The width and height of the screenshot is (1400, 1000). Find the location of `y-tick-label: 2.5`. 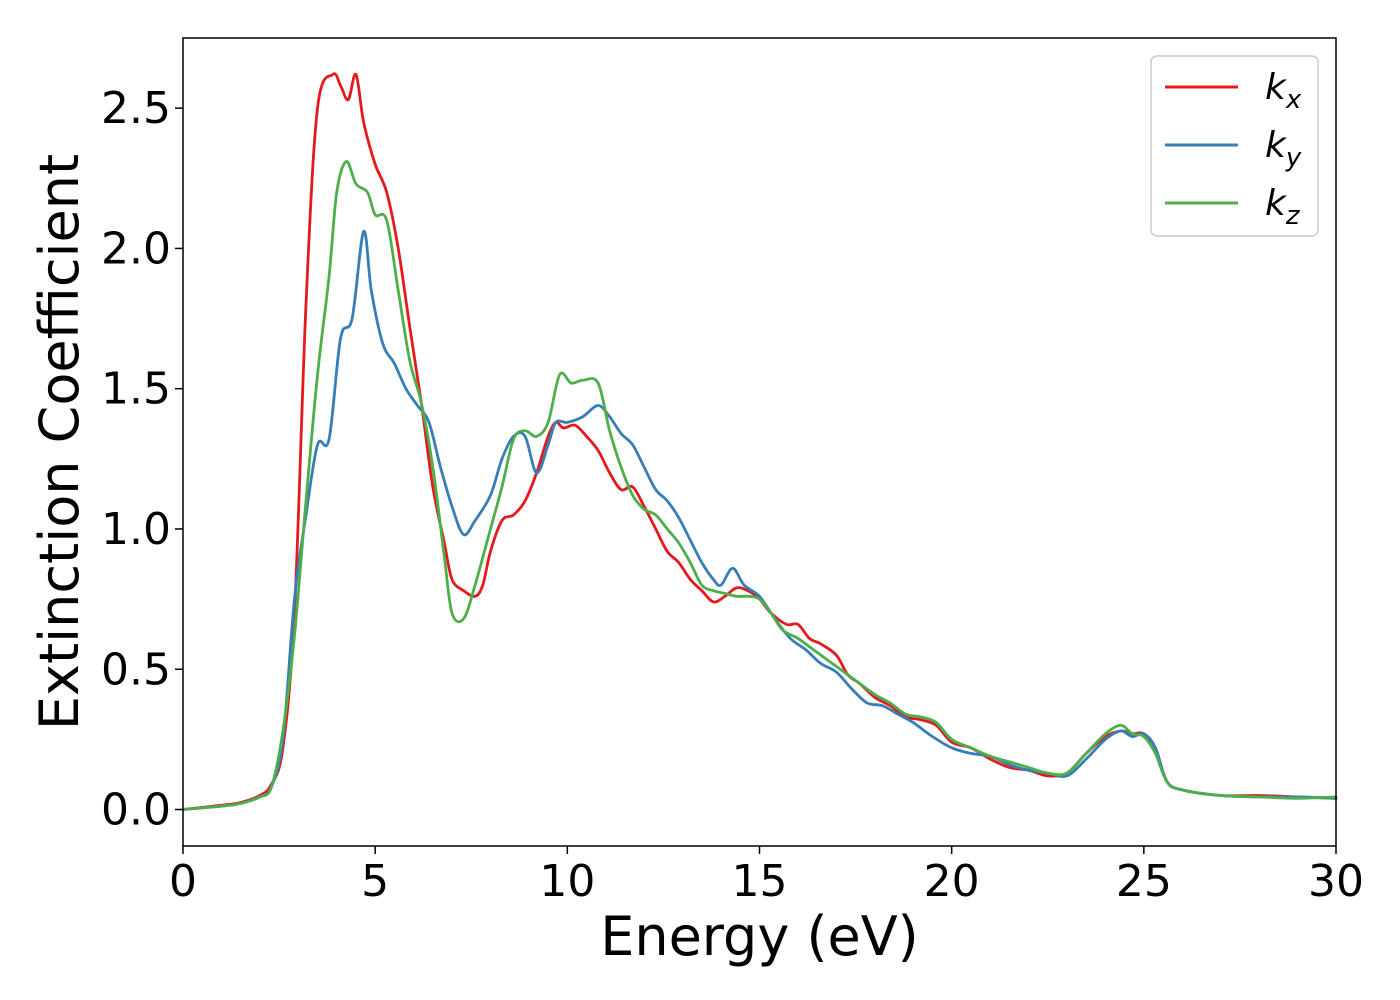

y-tick-label: 2.5 is located at coordinates (136, 108).